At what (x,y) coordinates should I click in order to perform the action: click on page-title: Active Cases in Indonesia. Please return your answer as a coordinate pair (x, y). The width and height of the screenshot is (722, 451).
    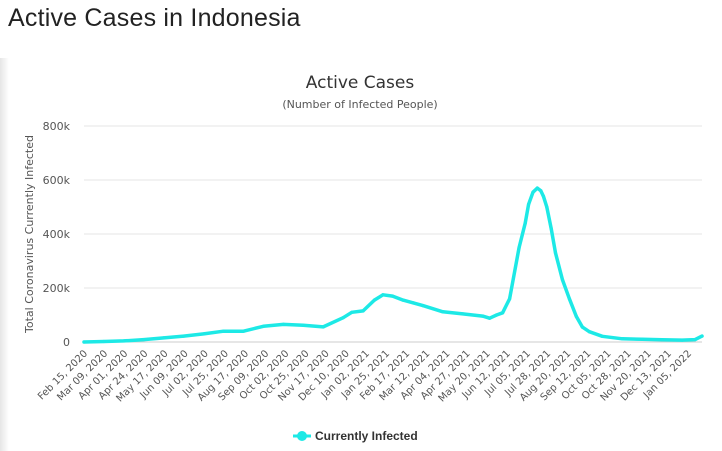
    Looking at the image, I should click on (154, 18).